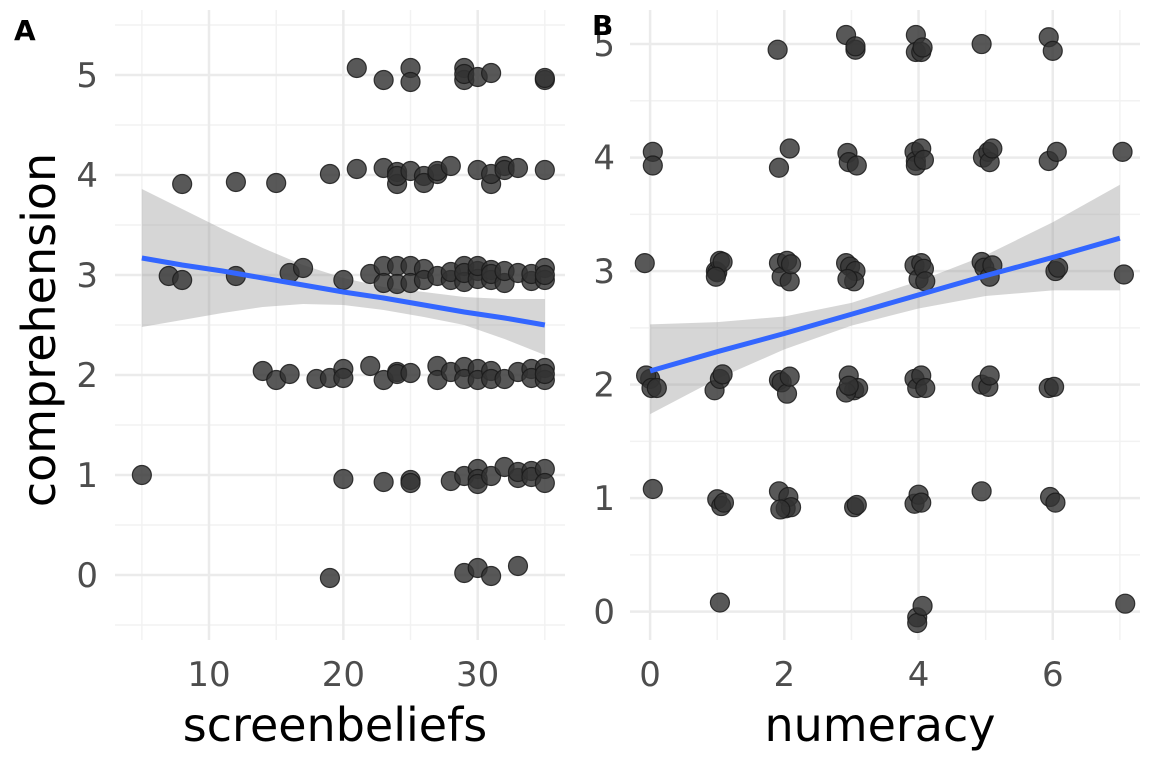  What do you see at coordinates (1053, 675) in the screenshot?
I see `panel-b-x-tick-label-3: 6` at bounding box center [1053, 675].